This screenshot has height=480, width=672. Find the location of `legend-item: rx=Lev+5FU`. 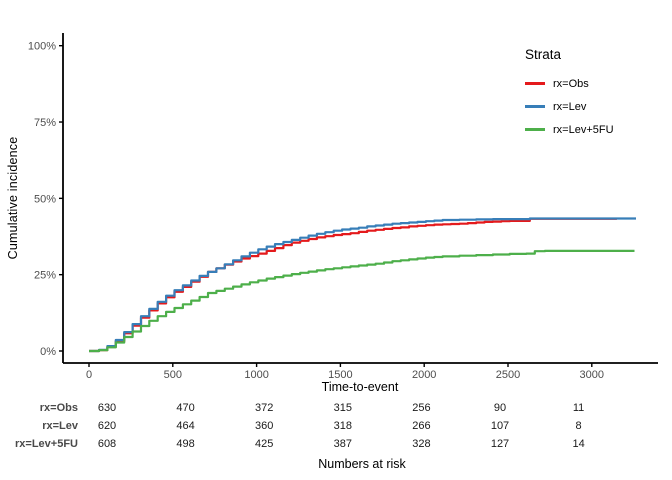

legend-item: rx=Lev+5FU is located at coordinates (569, 129).